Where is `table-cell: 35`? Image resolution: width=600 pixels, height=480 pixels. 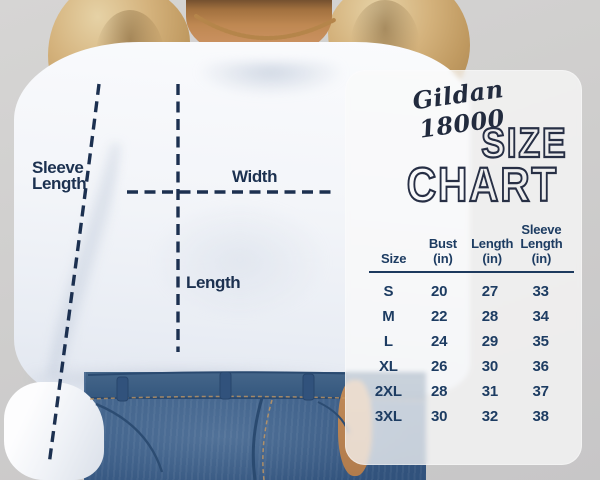
table-cell: 35 is located at coordinates (540, 341).